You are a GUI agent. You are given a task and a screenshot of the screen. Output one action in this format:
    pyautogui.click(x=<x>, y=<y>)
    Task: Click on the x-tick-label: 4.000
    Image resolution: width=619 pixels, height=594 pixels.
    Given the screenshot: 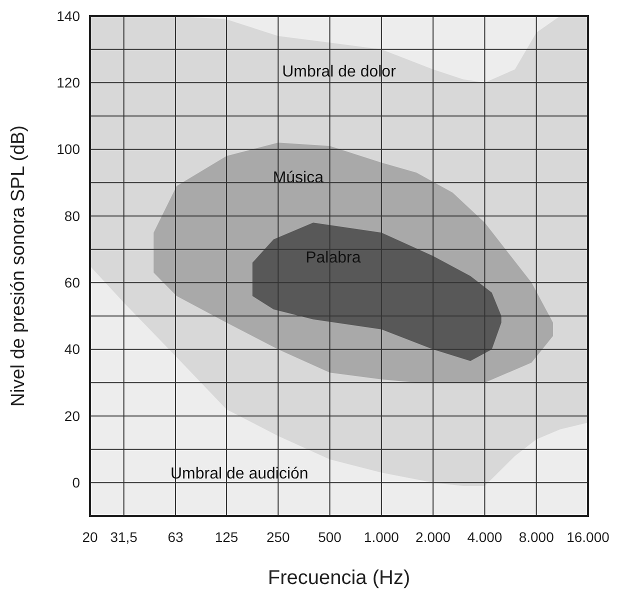 What is the action you would take?
    pyautogui.click(x=484, y=537)
    